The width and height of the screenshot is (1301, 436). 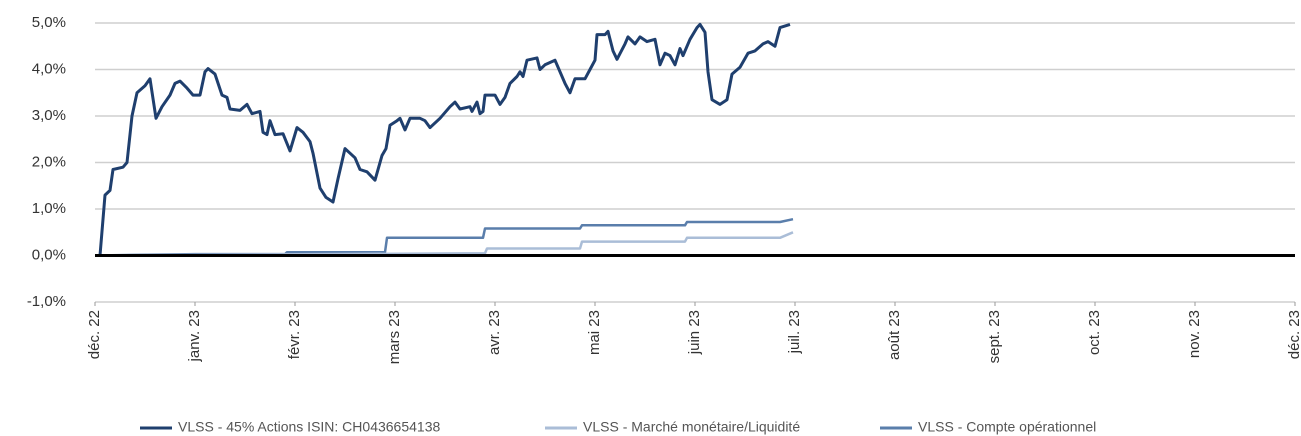 I want to click on y-tick-label: 5,0%, so click(x=49, y=22).